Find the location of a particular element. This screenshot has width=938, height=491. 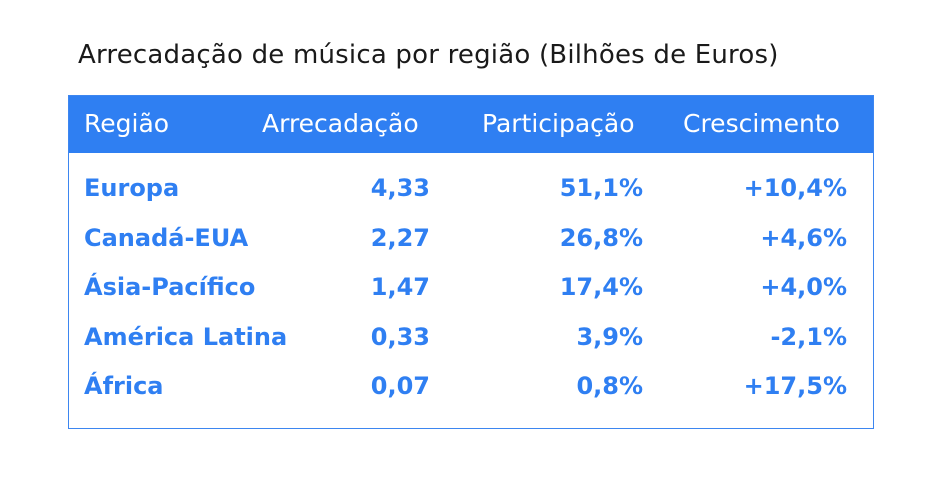

table-cell-revenue: 1,47 is located at coordinates (400, 287).